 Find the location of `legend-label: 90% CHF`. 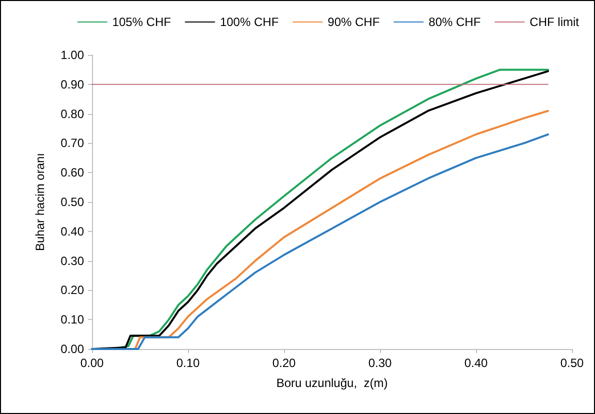

legend-label: 90% CHF is located at coordinates (354, 22).